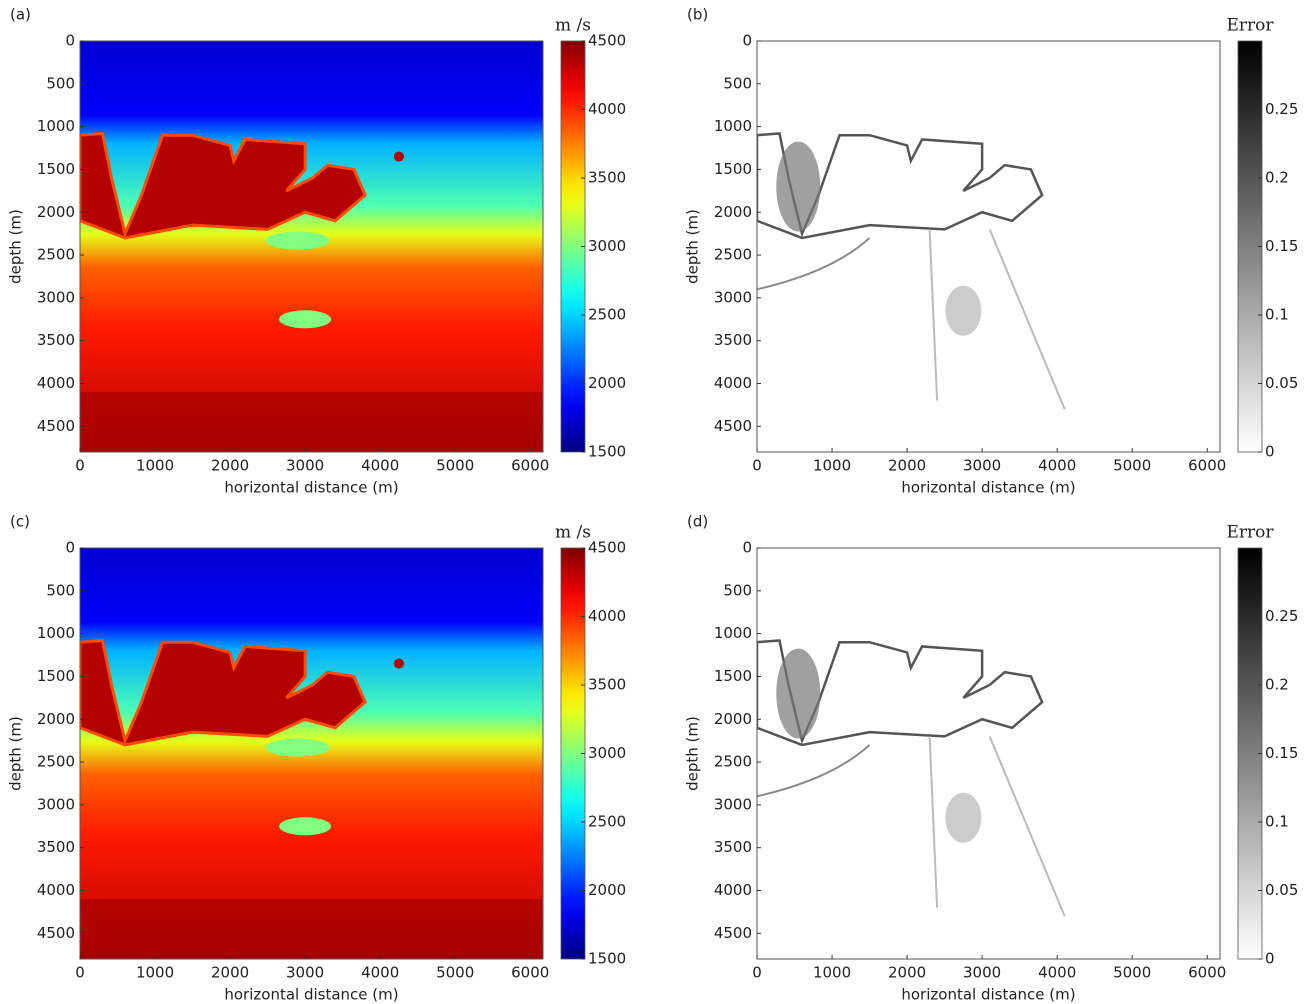  I want to click on colorbar-tick-label: 0.05, so click(1281, 890).